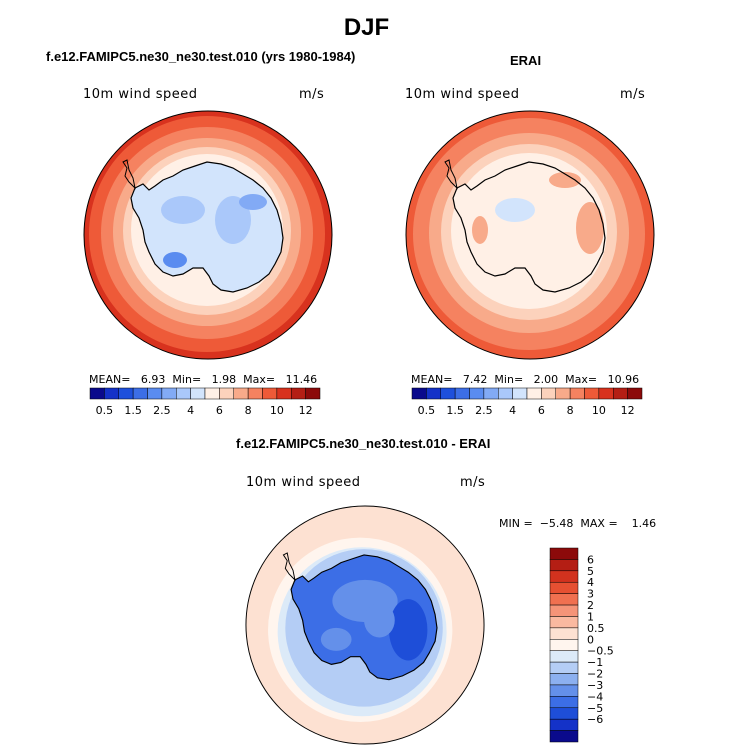 This screenshot has height=750, width=733. What do you see at coordinates (140, 94) in the screenshot?
I see `panel1-variable: 10m wind speed` at bounding box center [140, 94].